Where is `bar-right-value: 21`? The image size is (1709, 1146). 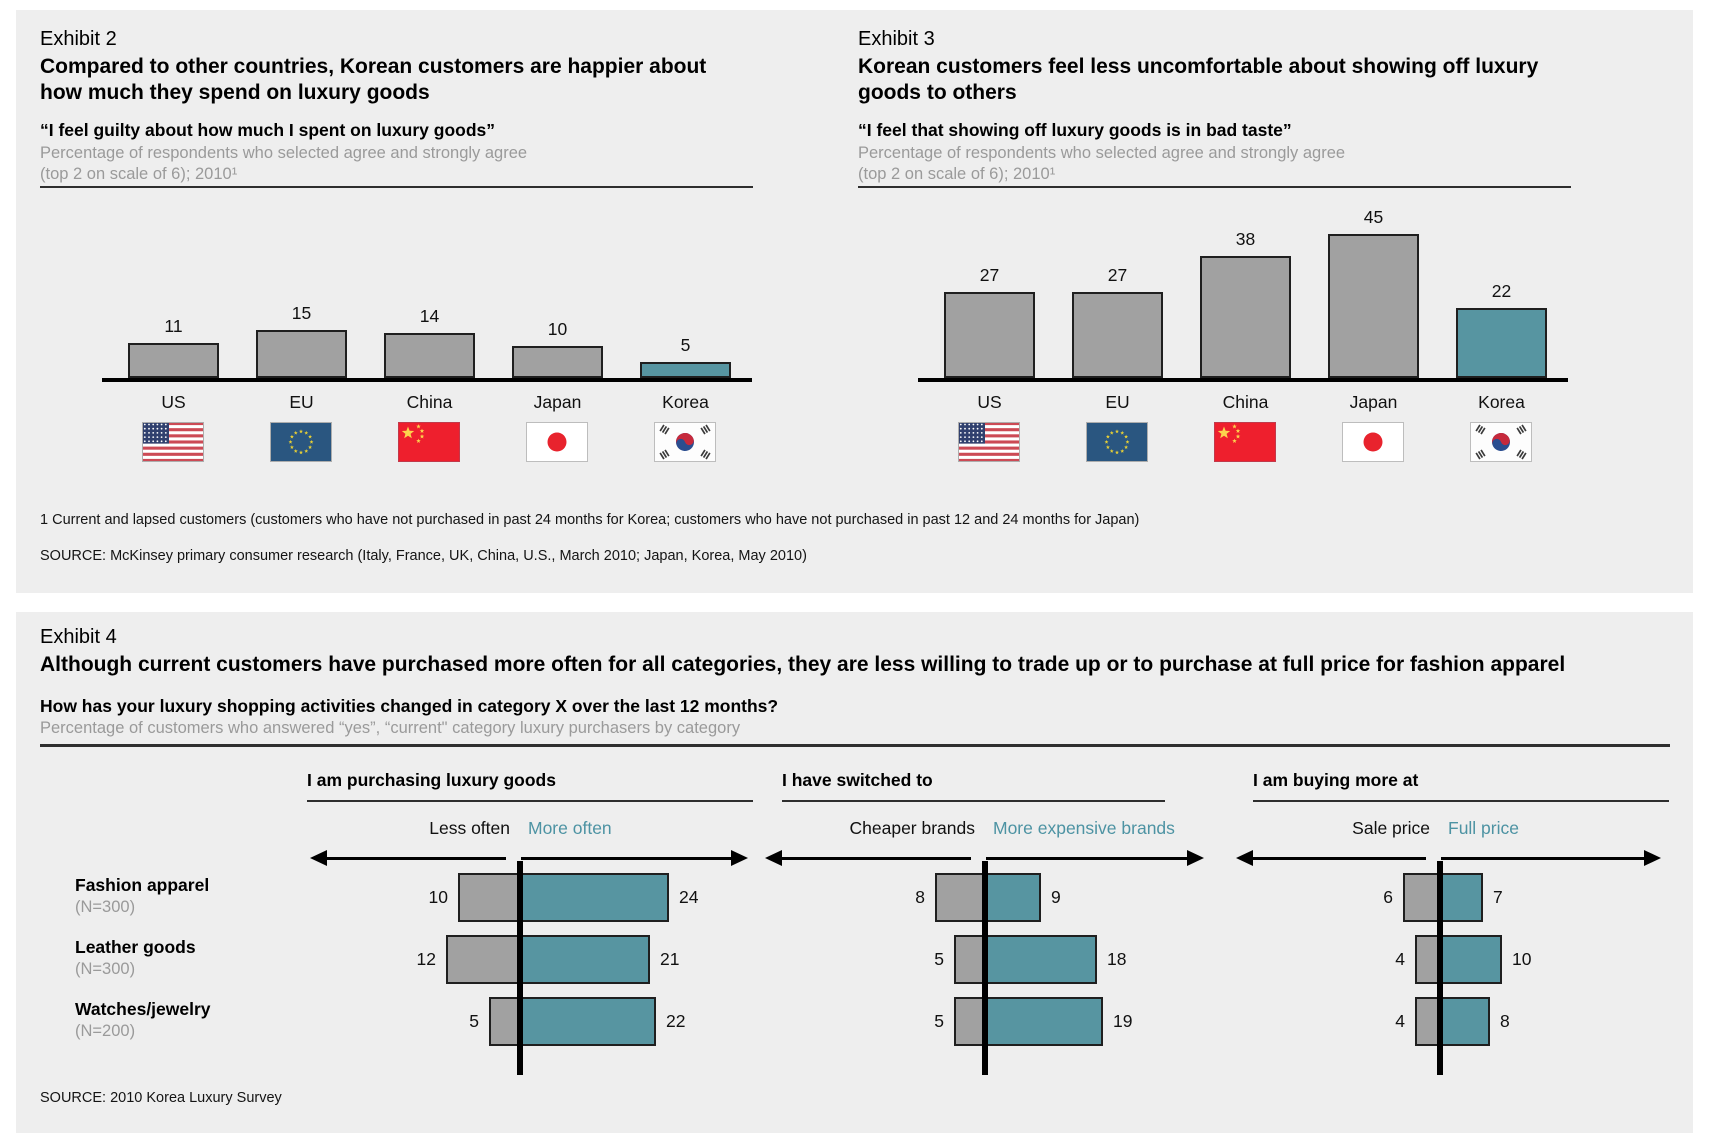
bar-right-value: 21 is located at coordinates (670, 959).